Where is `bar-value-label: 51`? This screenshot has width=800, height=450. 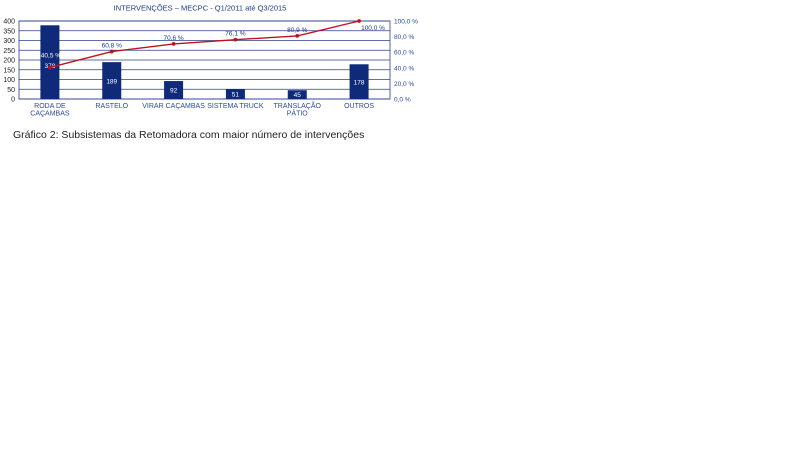 bar-value-label: 51 is located at coordinates (236, 95).